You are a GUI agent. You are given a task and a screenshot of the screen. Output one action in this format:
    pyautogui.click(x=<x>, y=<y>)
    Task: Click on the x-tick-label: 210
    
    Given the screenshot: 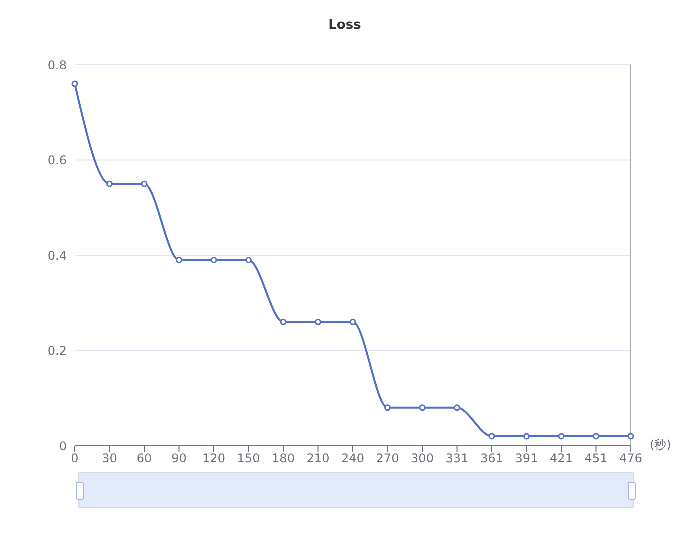 What is the action you would take?
    pyautogui.click(x=318, y=459)
    